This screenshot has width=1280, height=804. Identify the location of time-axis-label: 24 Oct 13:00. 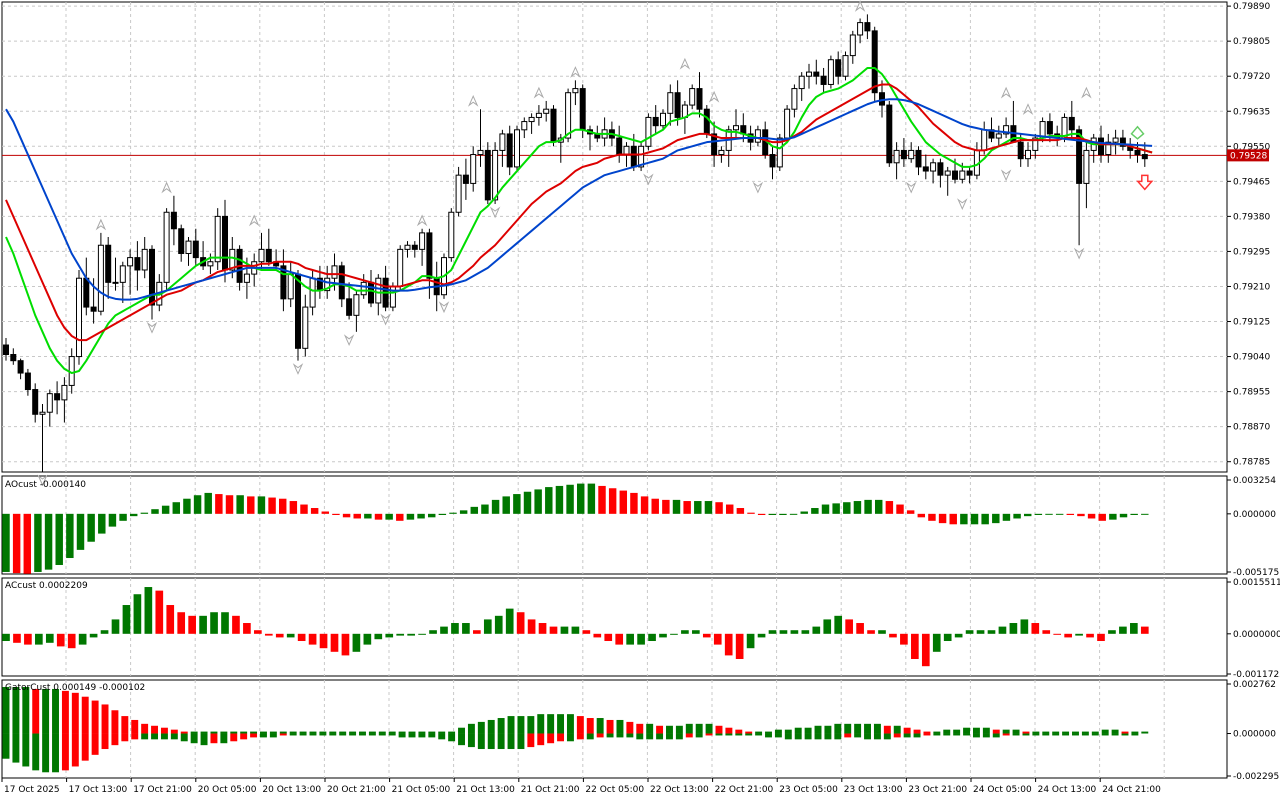
(1067, 790).